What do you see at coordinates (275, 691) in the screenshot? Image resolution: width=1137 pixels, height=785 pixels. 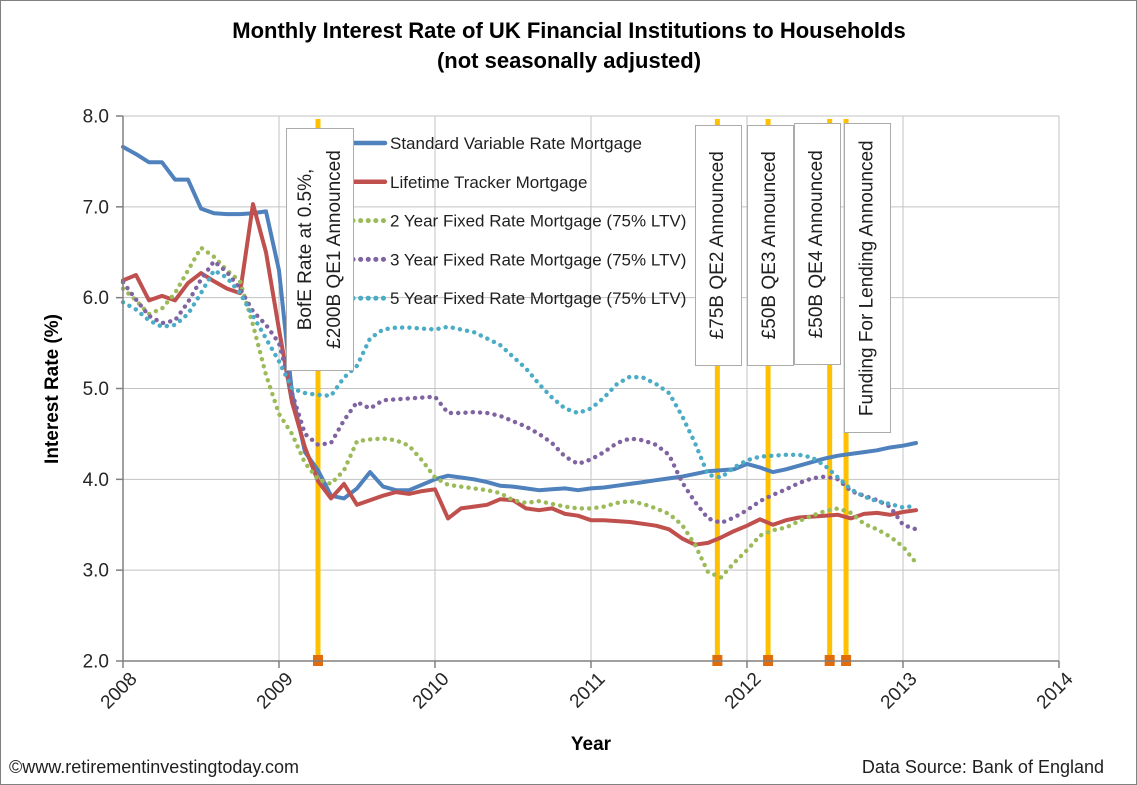 I see `x-tick-label: 2009` at bounding box center [275, 691].